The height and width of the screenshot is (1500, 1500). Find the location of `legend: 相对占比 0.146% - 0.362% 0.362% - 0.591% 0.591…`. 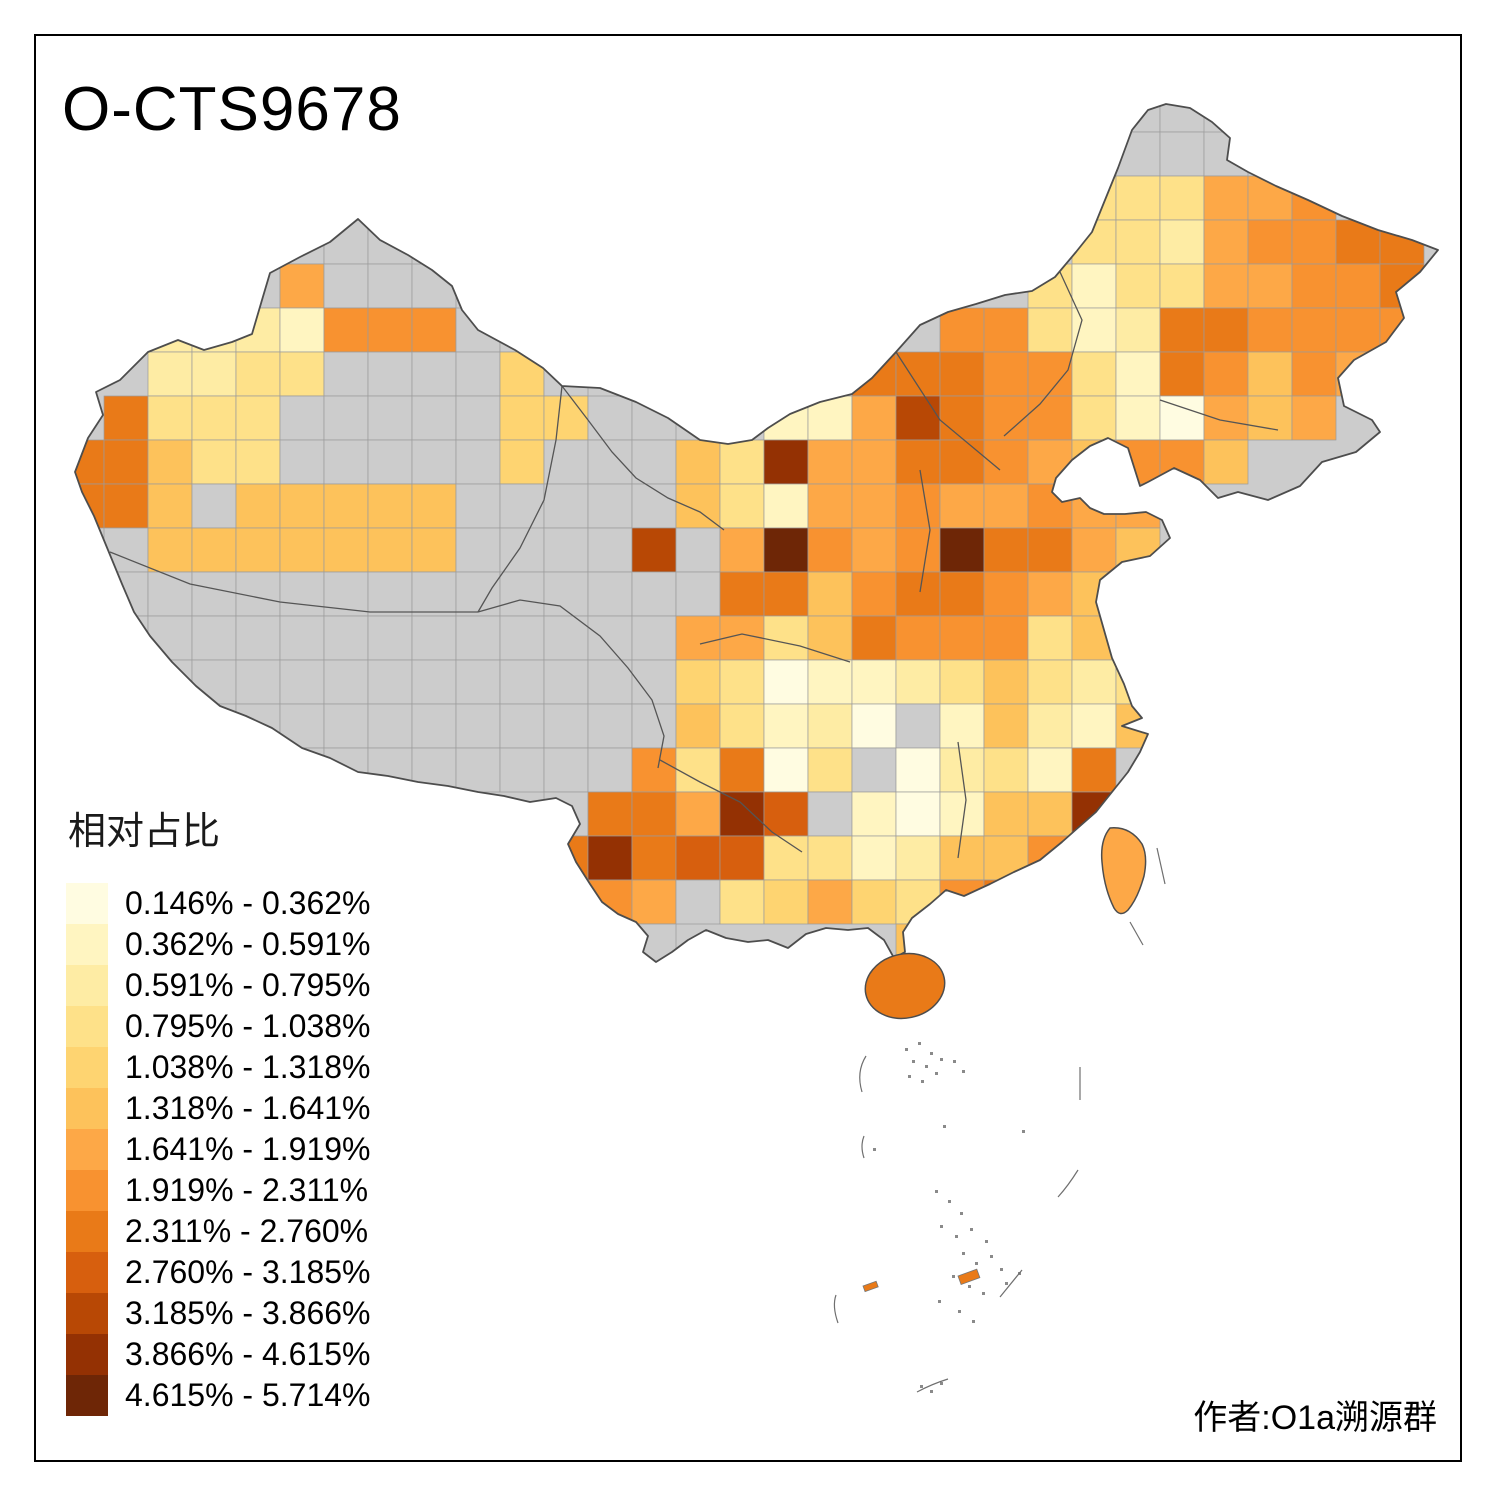

legend: 相对占比 0.146% - 0.362% 0.362% - 0.591% 0.591… is located at coordinates (218, 1108).